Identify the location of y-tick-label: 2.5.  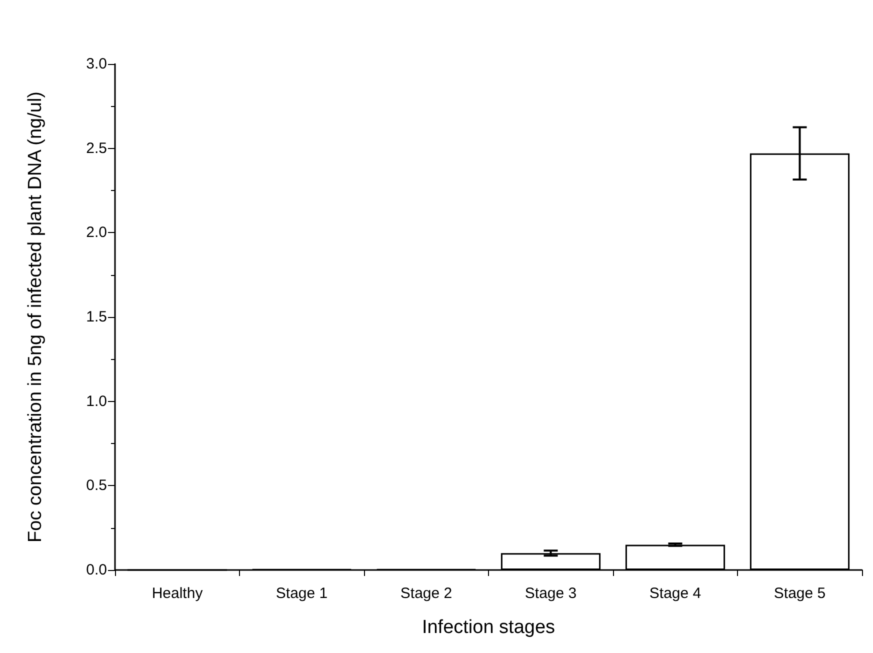
(96, 148).